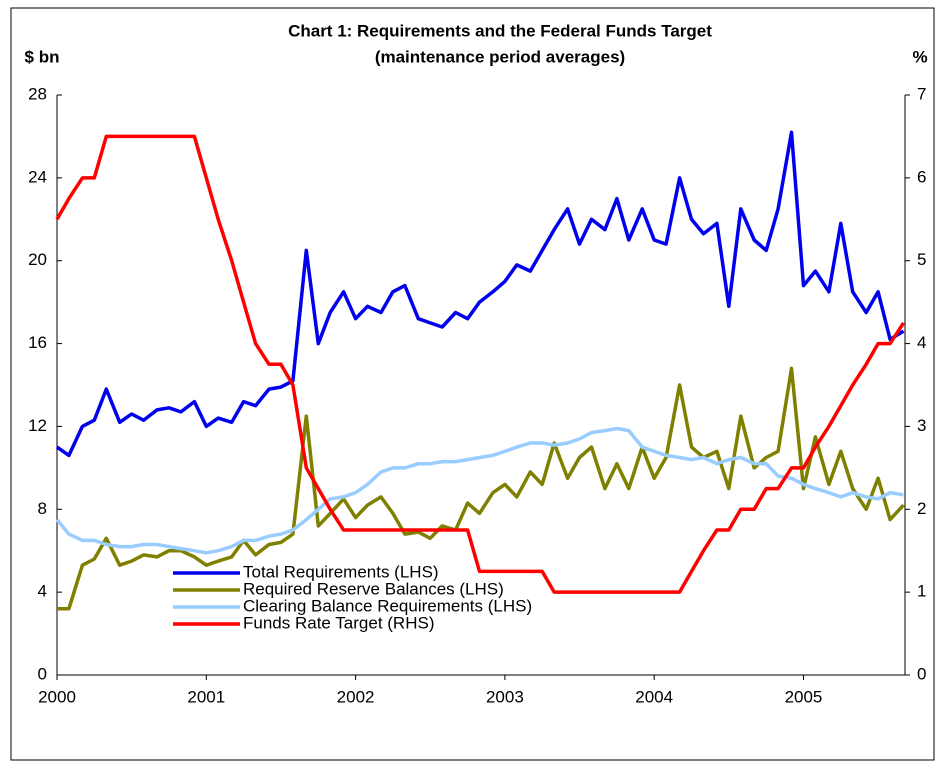 The width and height of the screenshot is (945, 769). I want to click on y2-tick-label: 0, so click(921, 673).